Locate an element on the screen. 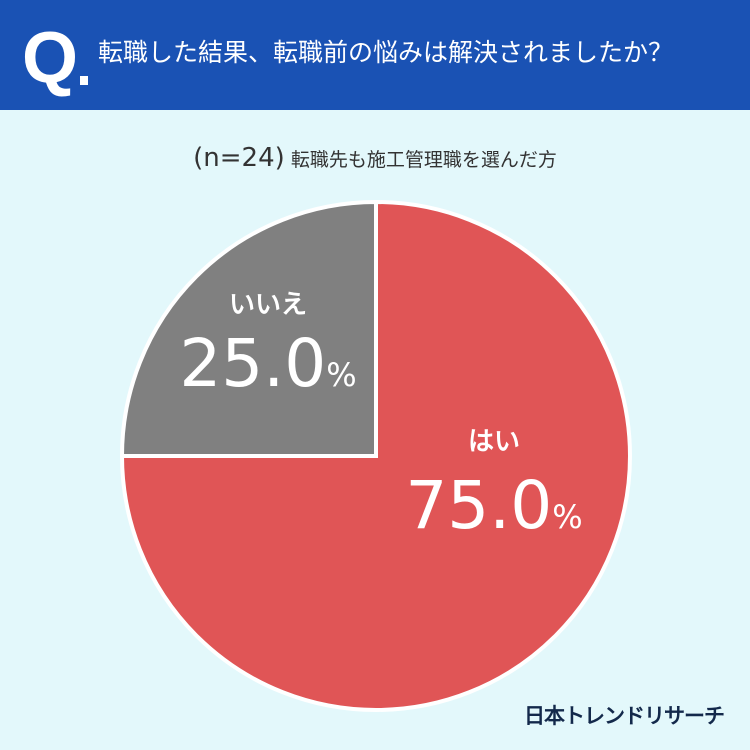  slice-label: いいえ is located at coordinates (268, 305).